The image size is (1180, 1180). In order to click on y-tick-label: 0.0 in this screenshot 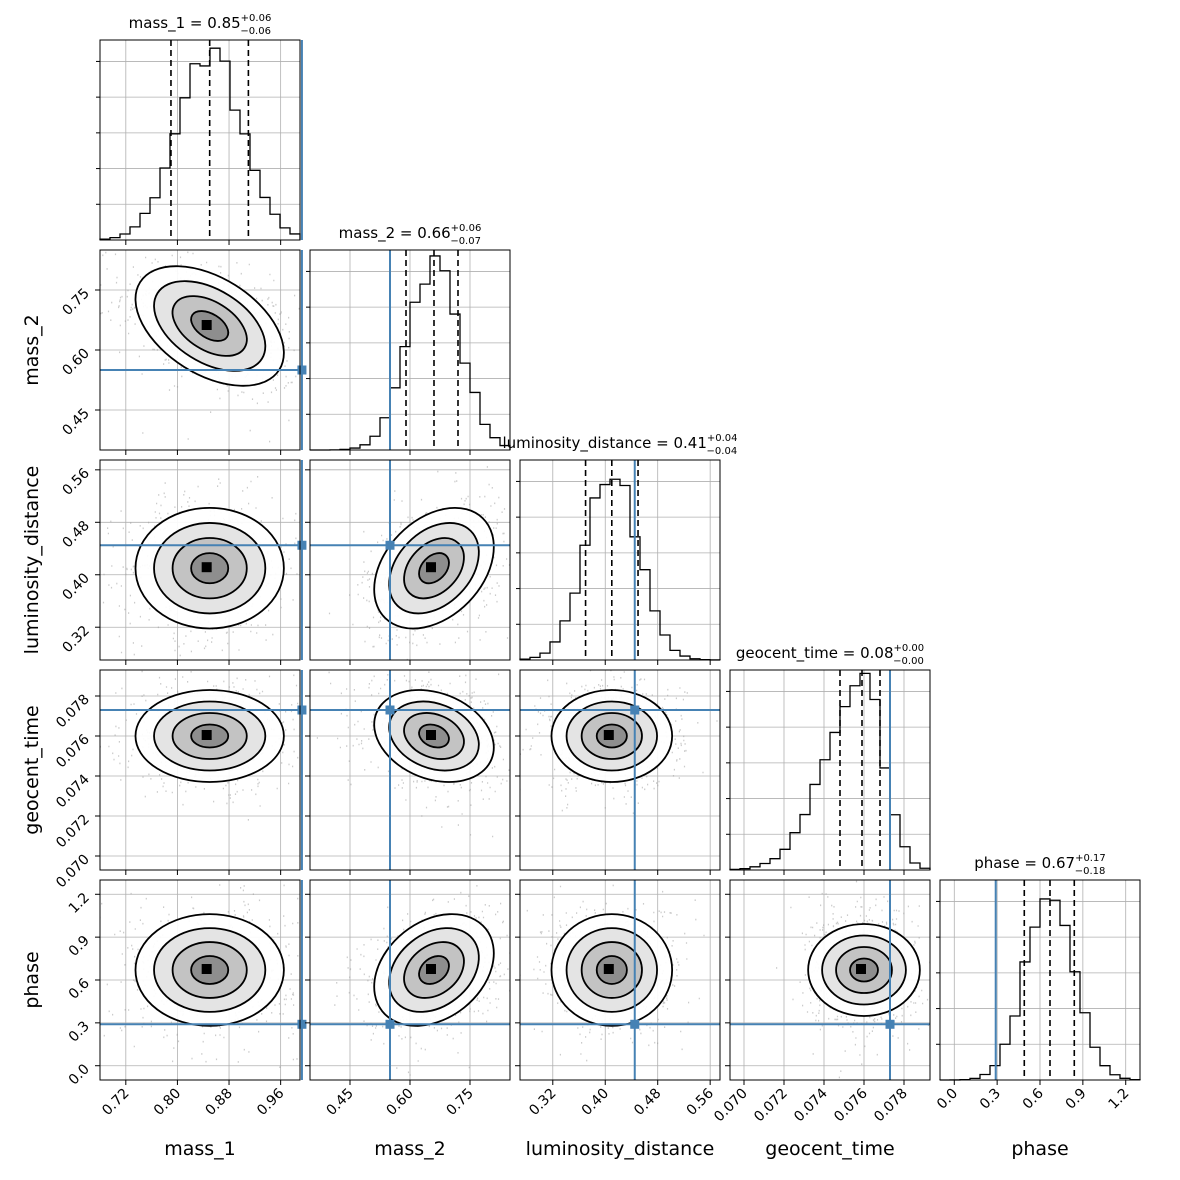, I will do `click(79, 1074)`.